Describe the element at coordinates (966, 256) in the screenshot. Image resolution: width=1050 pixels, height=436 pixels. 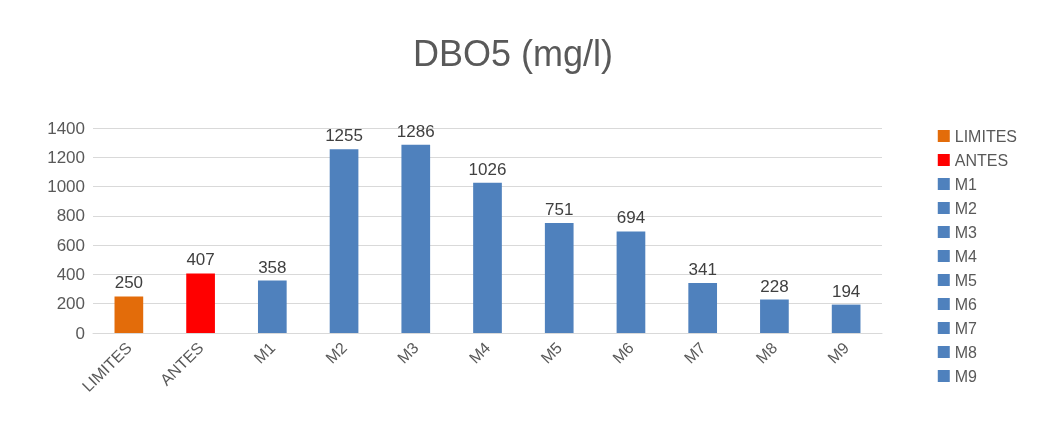
I see `legend-label: M4` at that location.